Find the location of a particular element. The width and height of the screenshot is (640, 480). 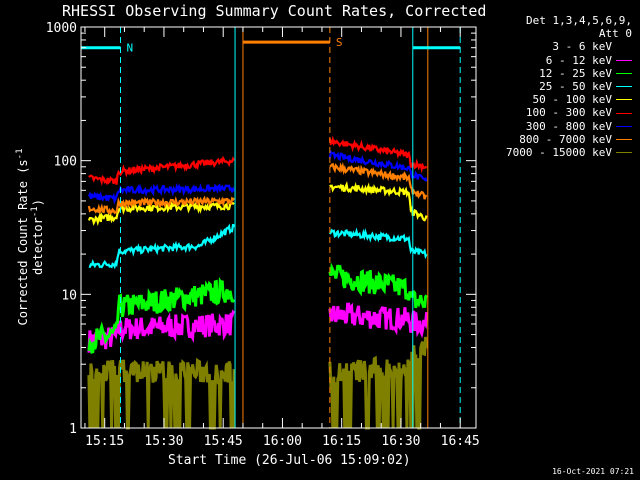

legend-entry-7: 800 - 7000 keV is located at coordinates (562, 139).